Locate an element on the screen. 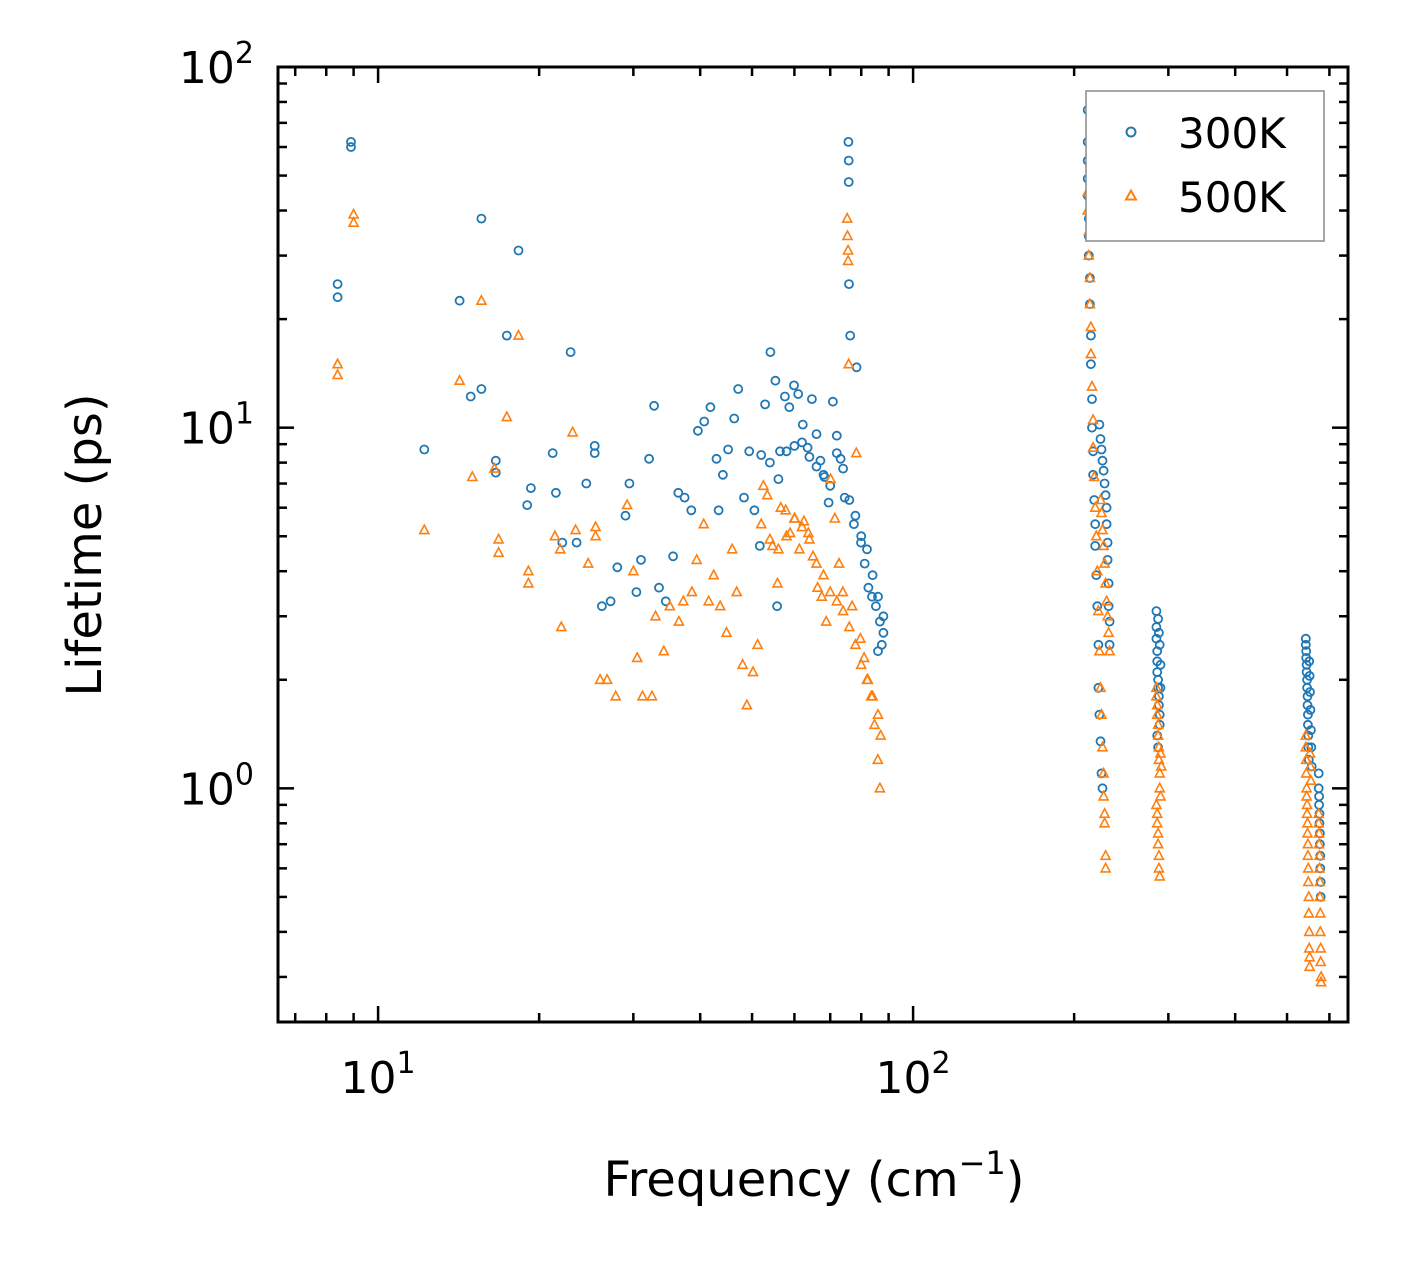 The height and width of the screenshot is (1272, 1408). legend-marker-500k is located at coordinates (1131, 194).